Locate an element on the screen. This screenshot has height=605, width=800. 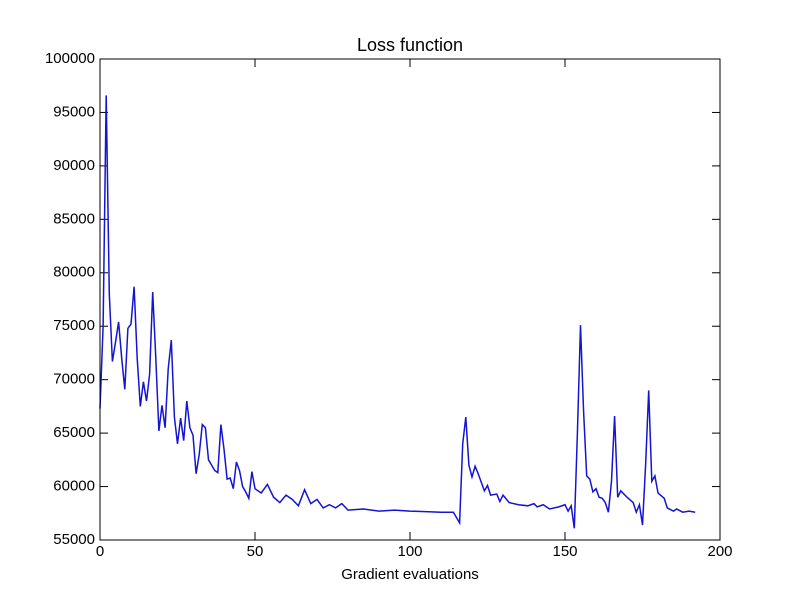
y-tick-label: 95000 is located at coordinates (74, 111).